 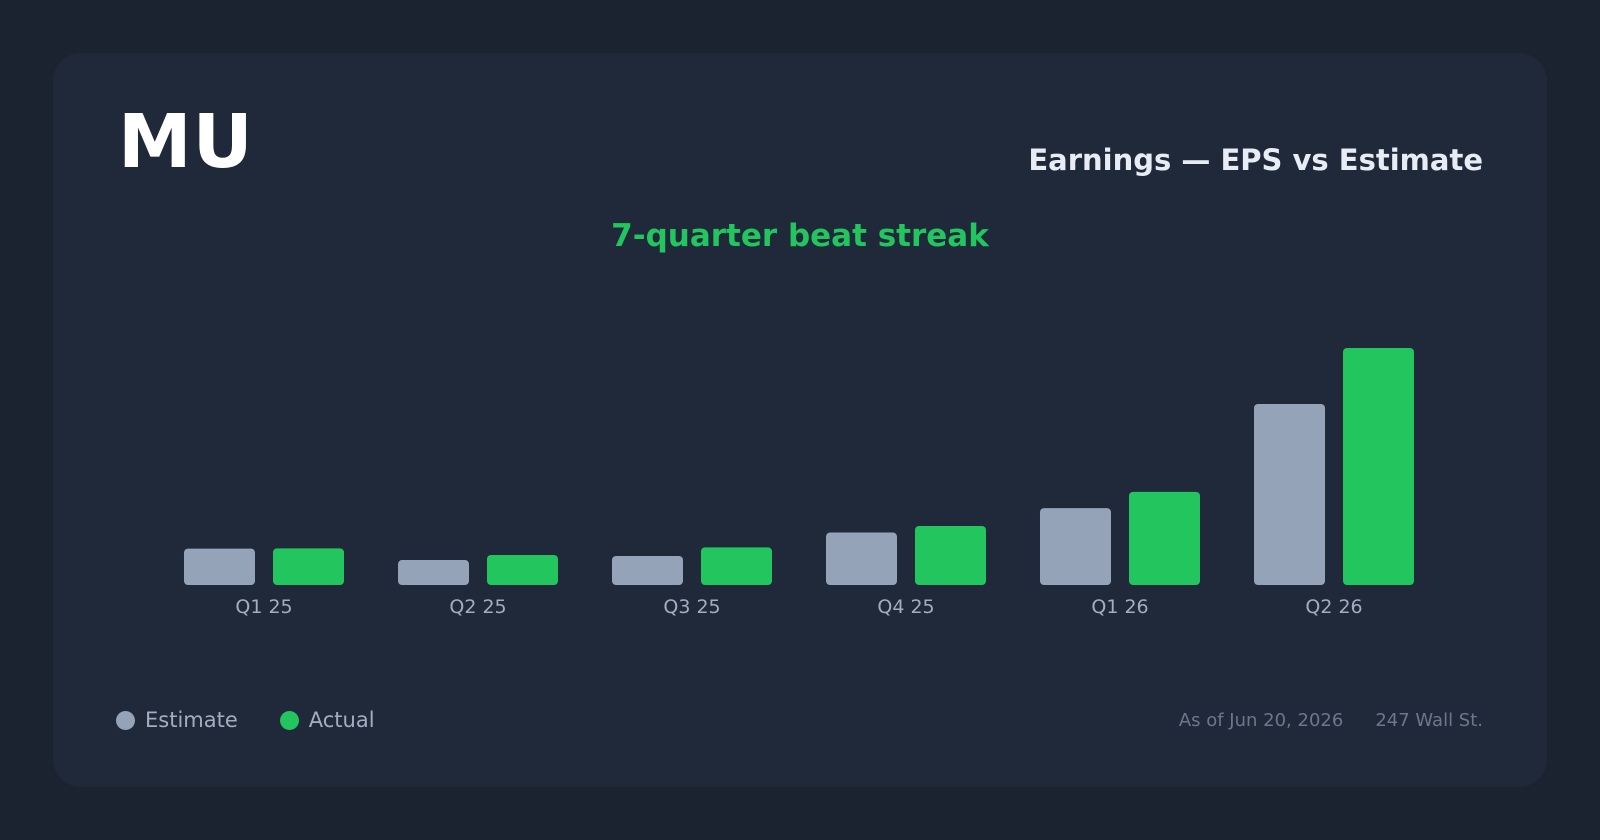 What do you see at coordinates (1255, 160) in the screenshot?
I see `chart-title: Earnings — EPS vs Estimate` at bounding box center [1255, 160].